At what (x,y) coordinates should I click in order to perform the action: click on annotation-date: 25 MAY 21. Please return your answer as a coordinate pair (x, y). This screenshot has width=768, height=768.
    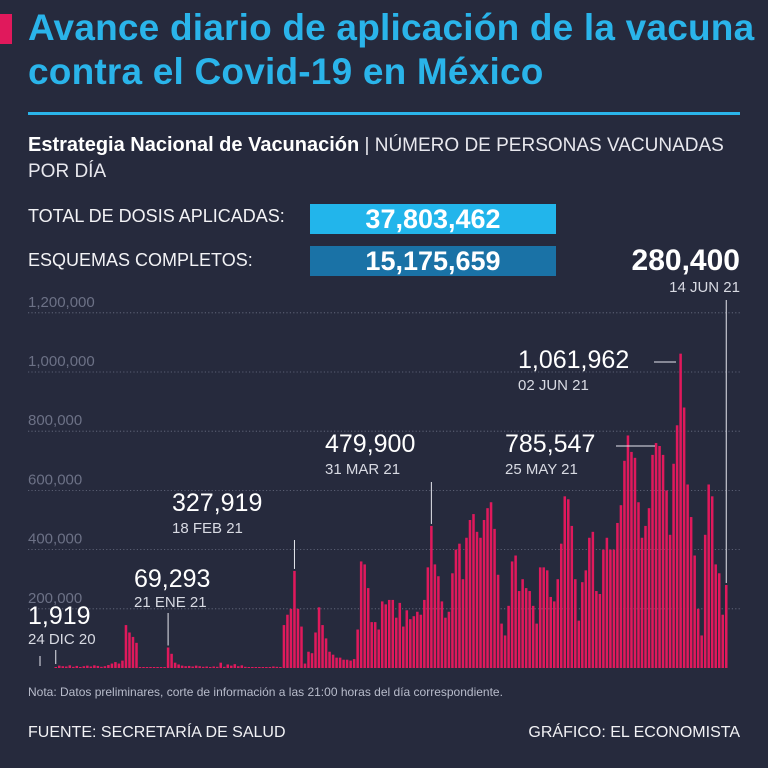
    Looking at the image, I should click on (541, 469).